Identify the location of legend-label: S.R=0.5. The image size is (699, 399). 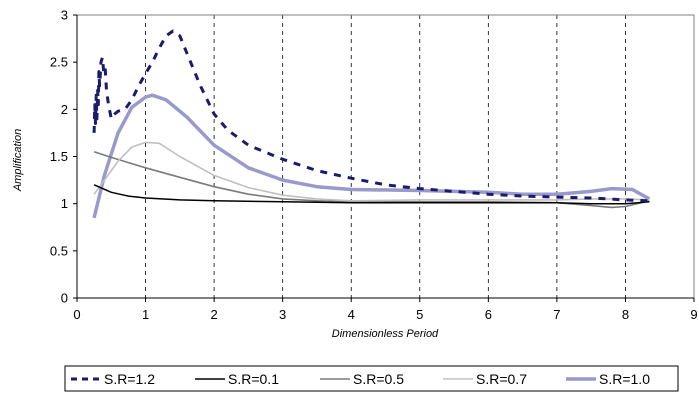
(378, 379).